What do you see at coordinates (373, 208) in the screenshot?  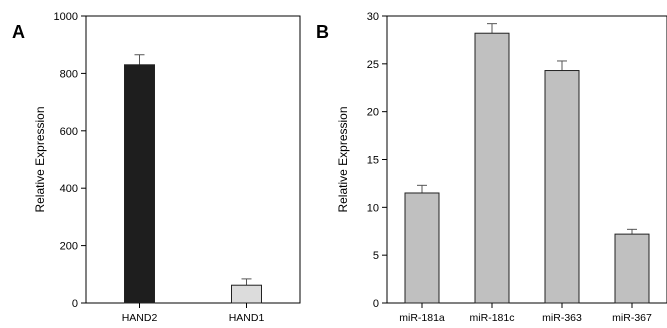 I see `panel-b-y-tick-label: 10` at bounding box center [373, 208].